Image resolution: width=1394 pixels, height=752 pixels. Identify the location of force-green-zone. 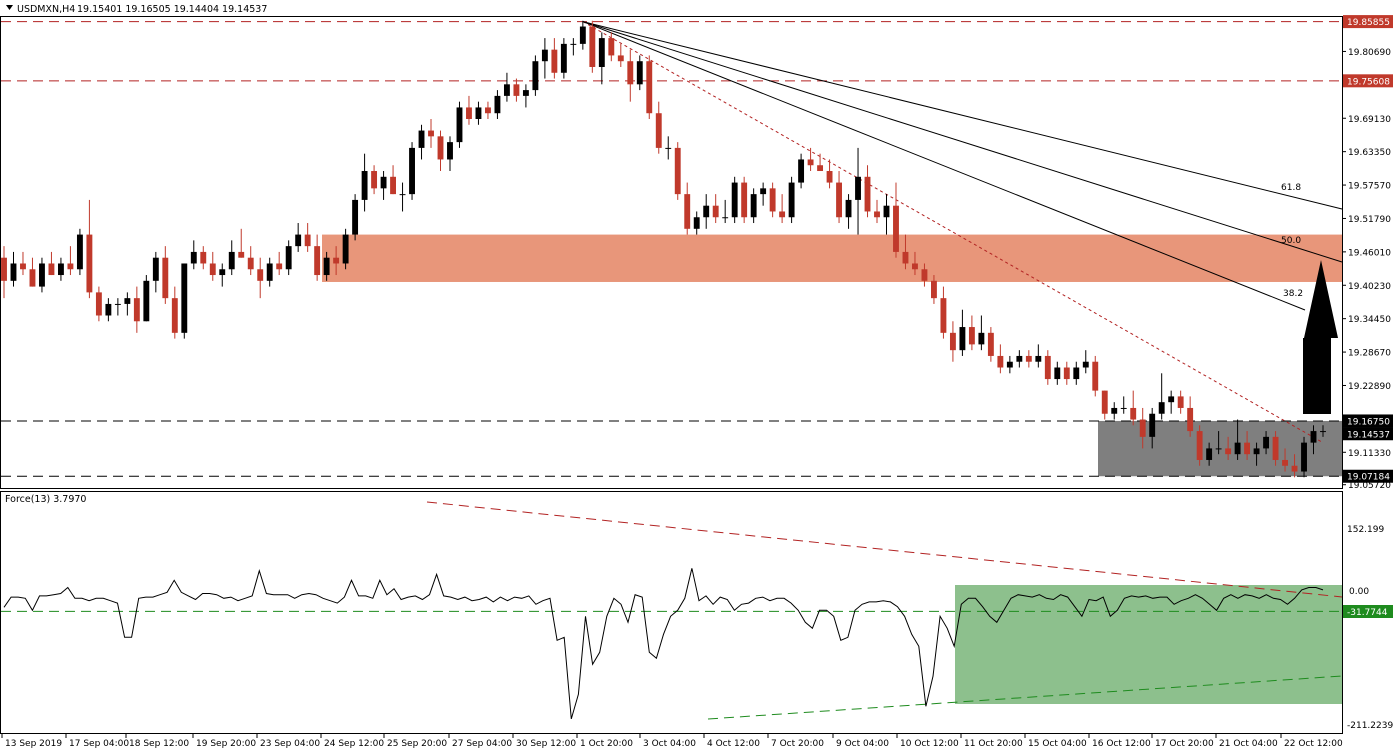
(1148, 644).